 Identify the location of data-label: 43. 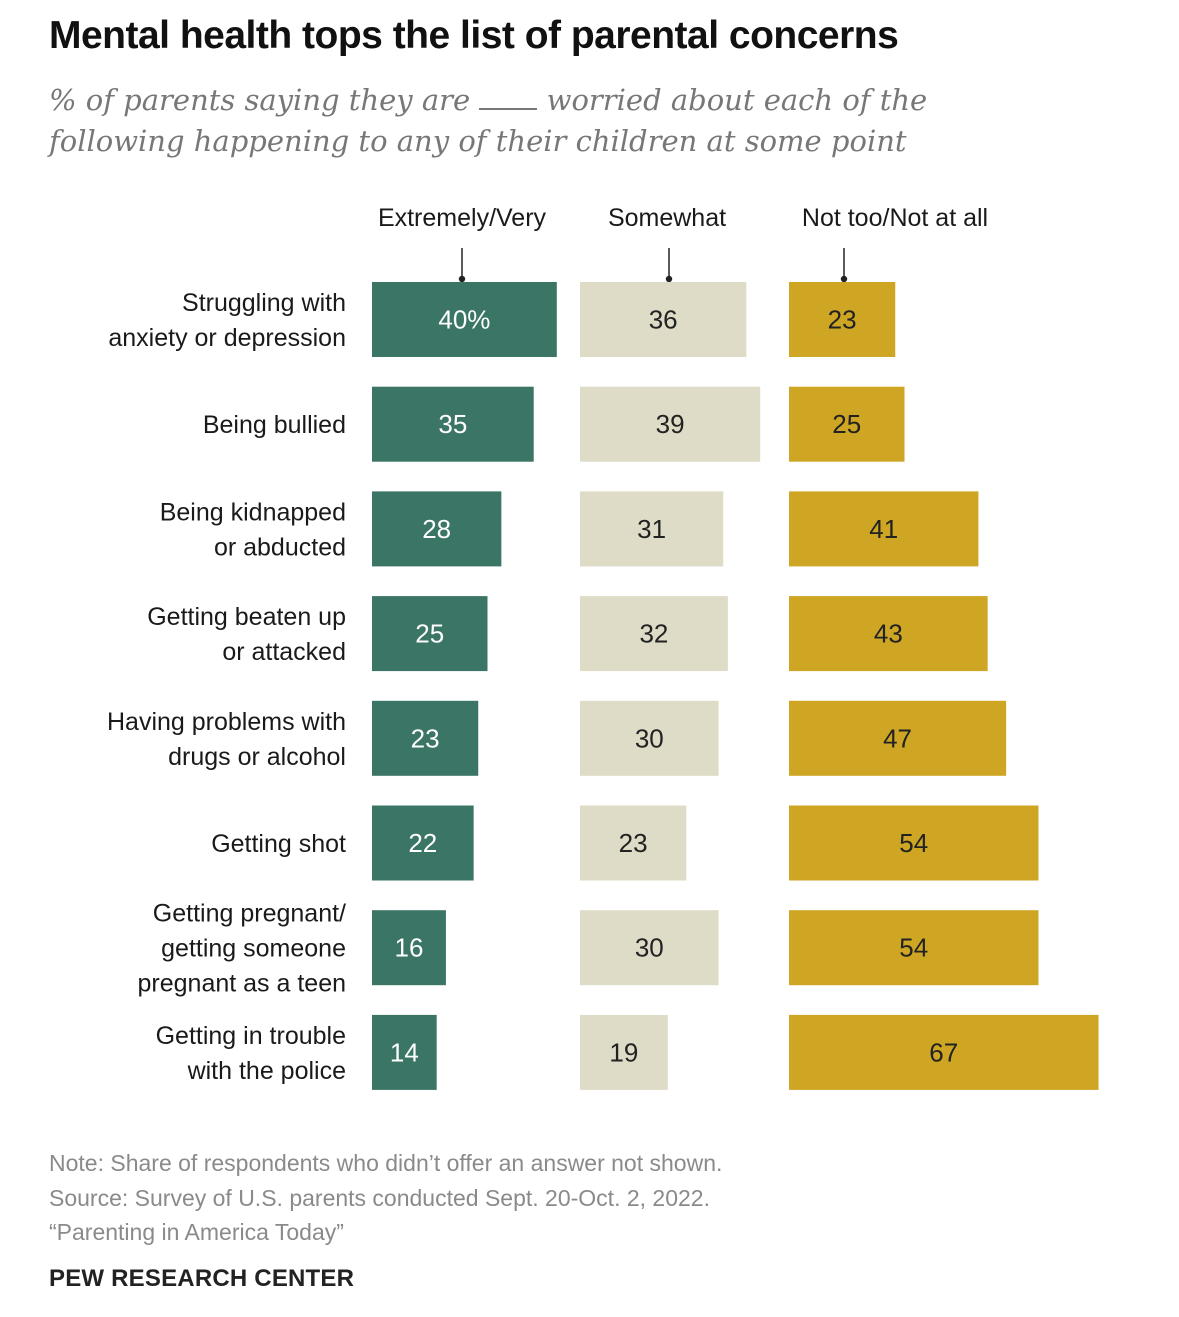
(888, 634).